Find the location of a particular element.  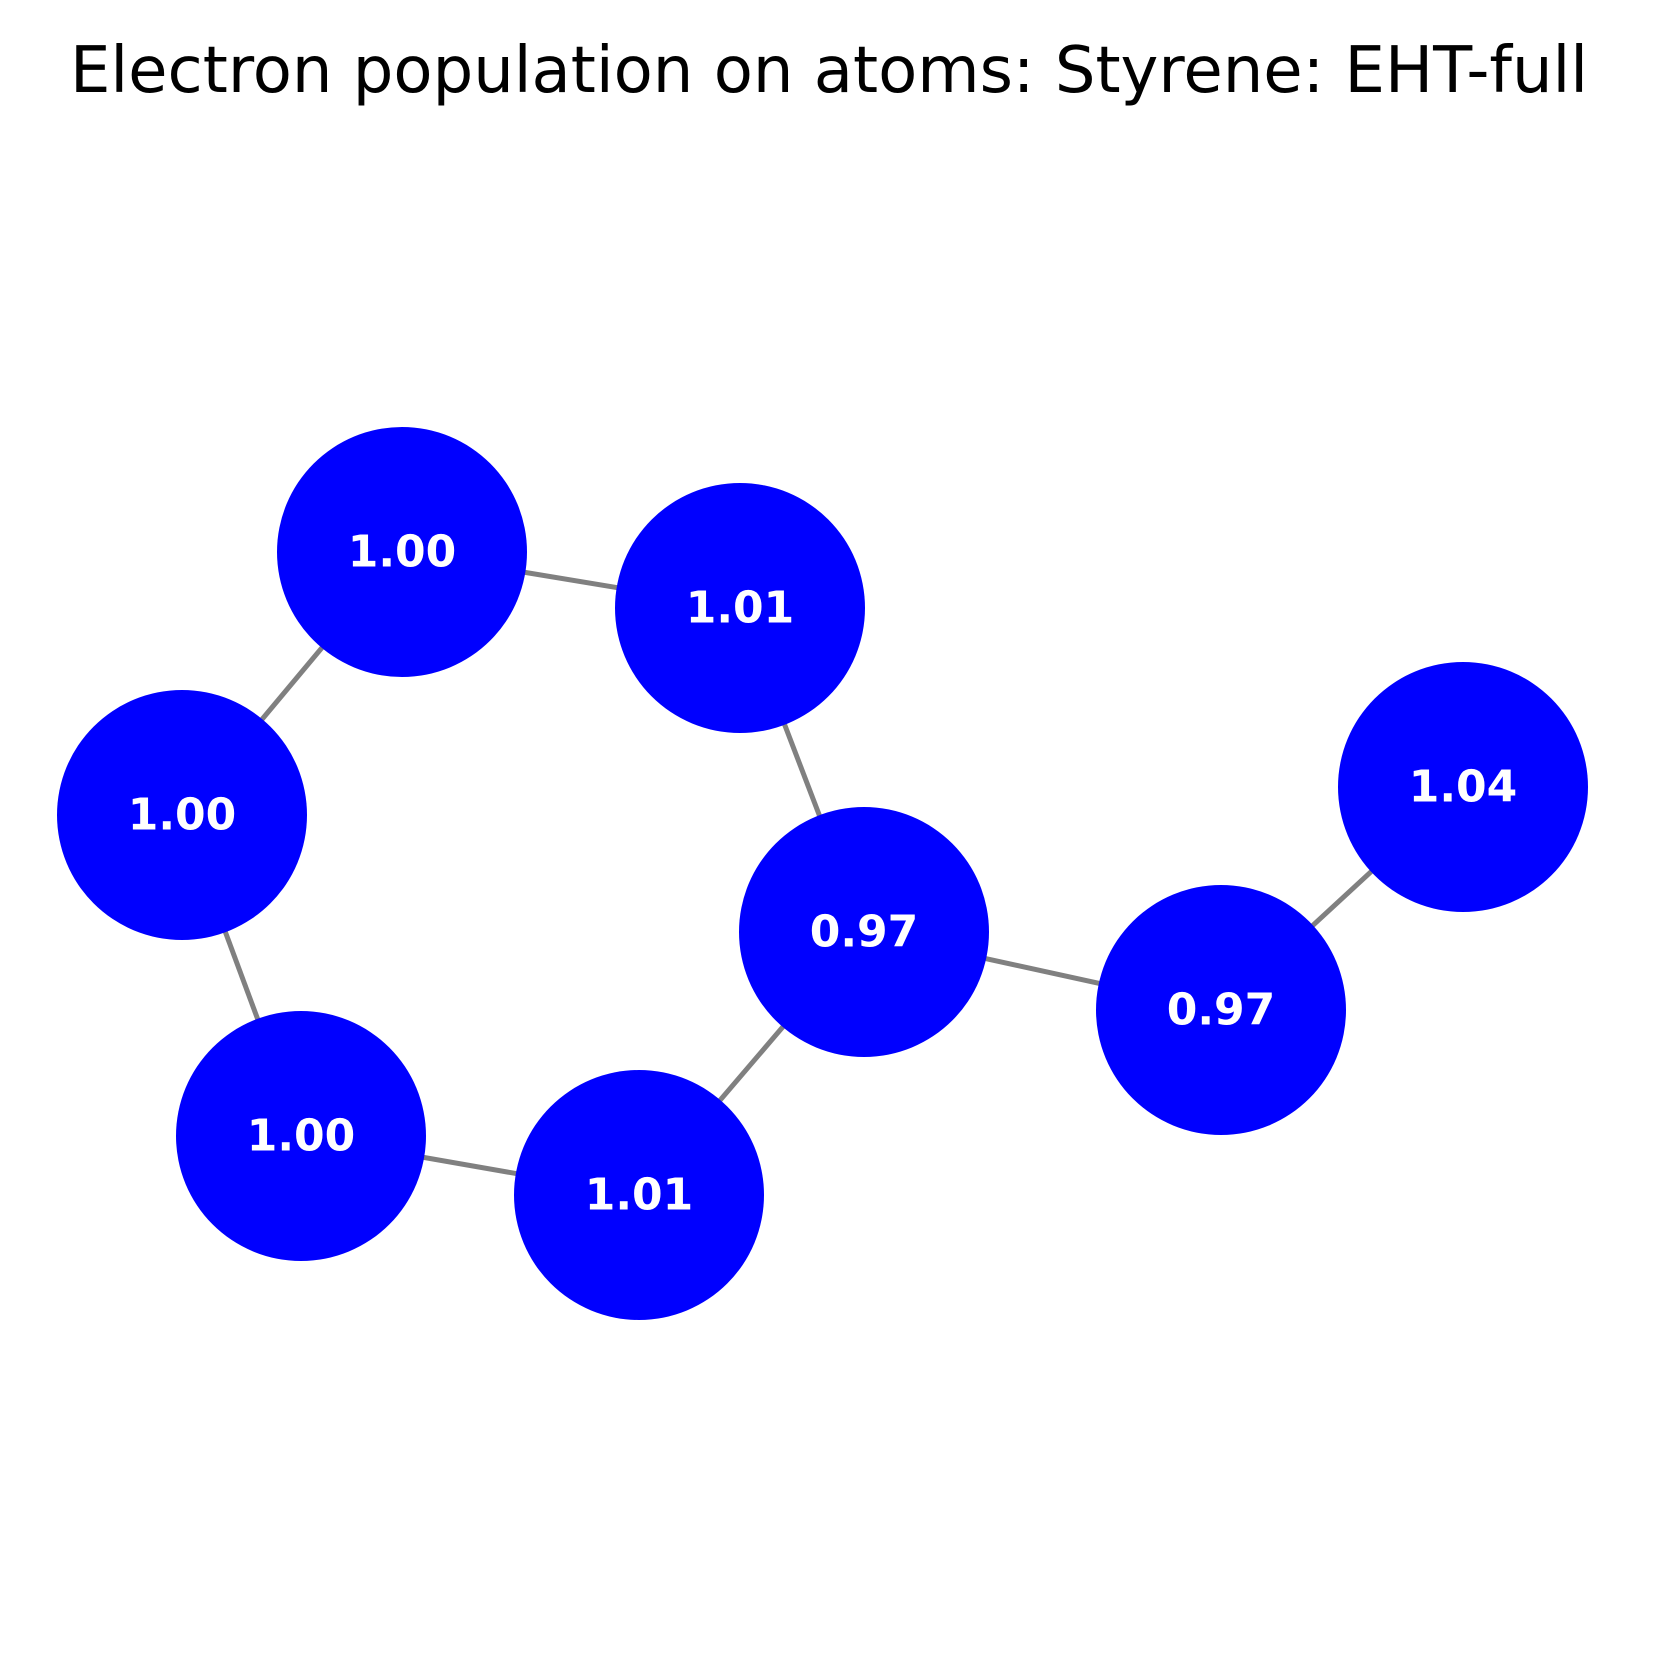

atom-node-a3: 1.00 is located at coordinates (182, 815).